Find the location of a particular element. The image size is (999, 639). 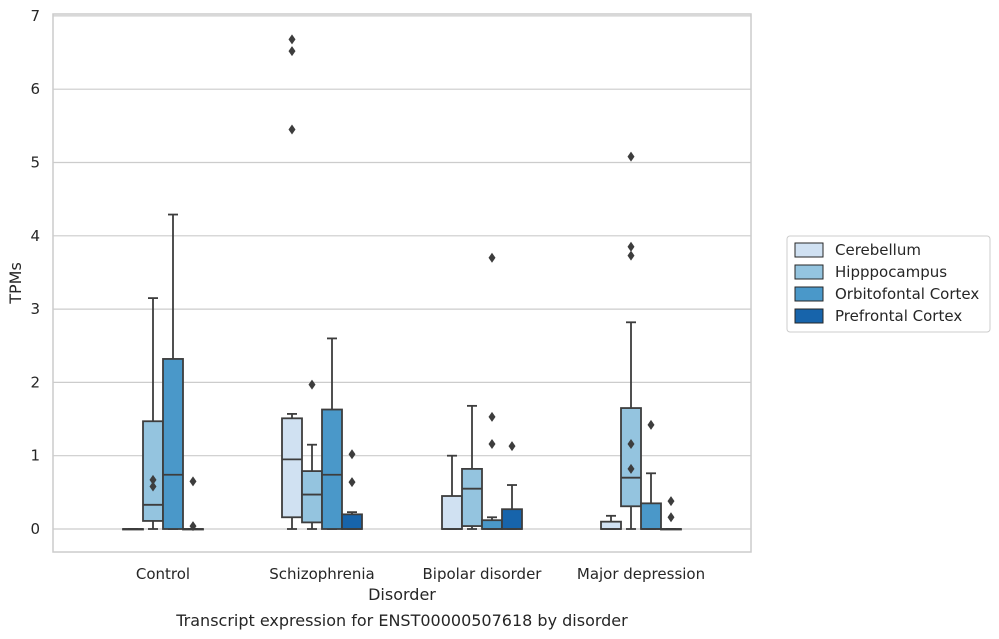

y-axis-label: TPMs is located at coordinates (15, 283).